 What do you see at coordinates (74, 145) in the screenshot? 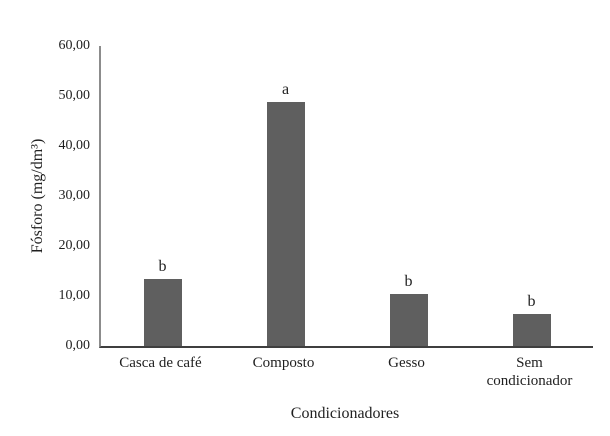
I see `y-tick-label: 40,00` at bounding box center [74, 145].